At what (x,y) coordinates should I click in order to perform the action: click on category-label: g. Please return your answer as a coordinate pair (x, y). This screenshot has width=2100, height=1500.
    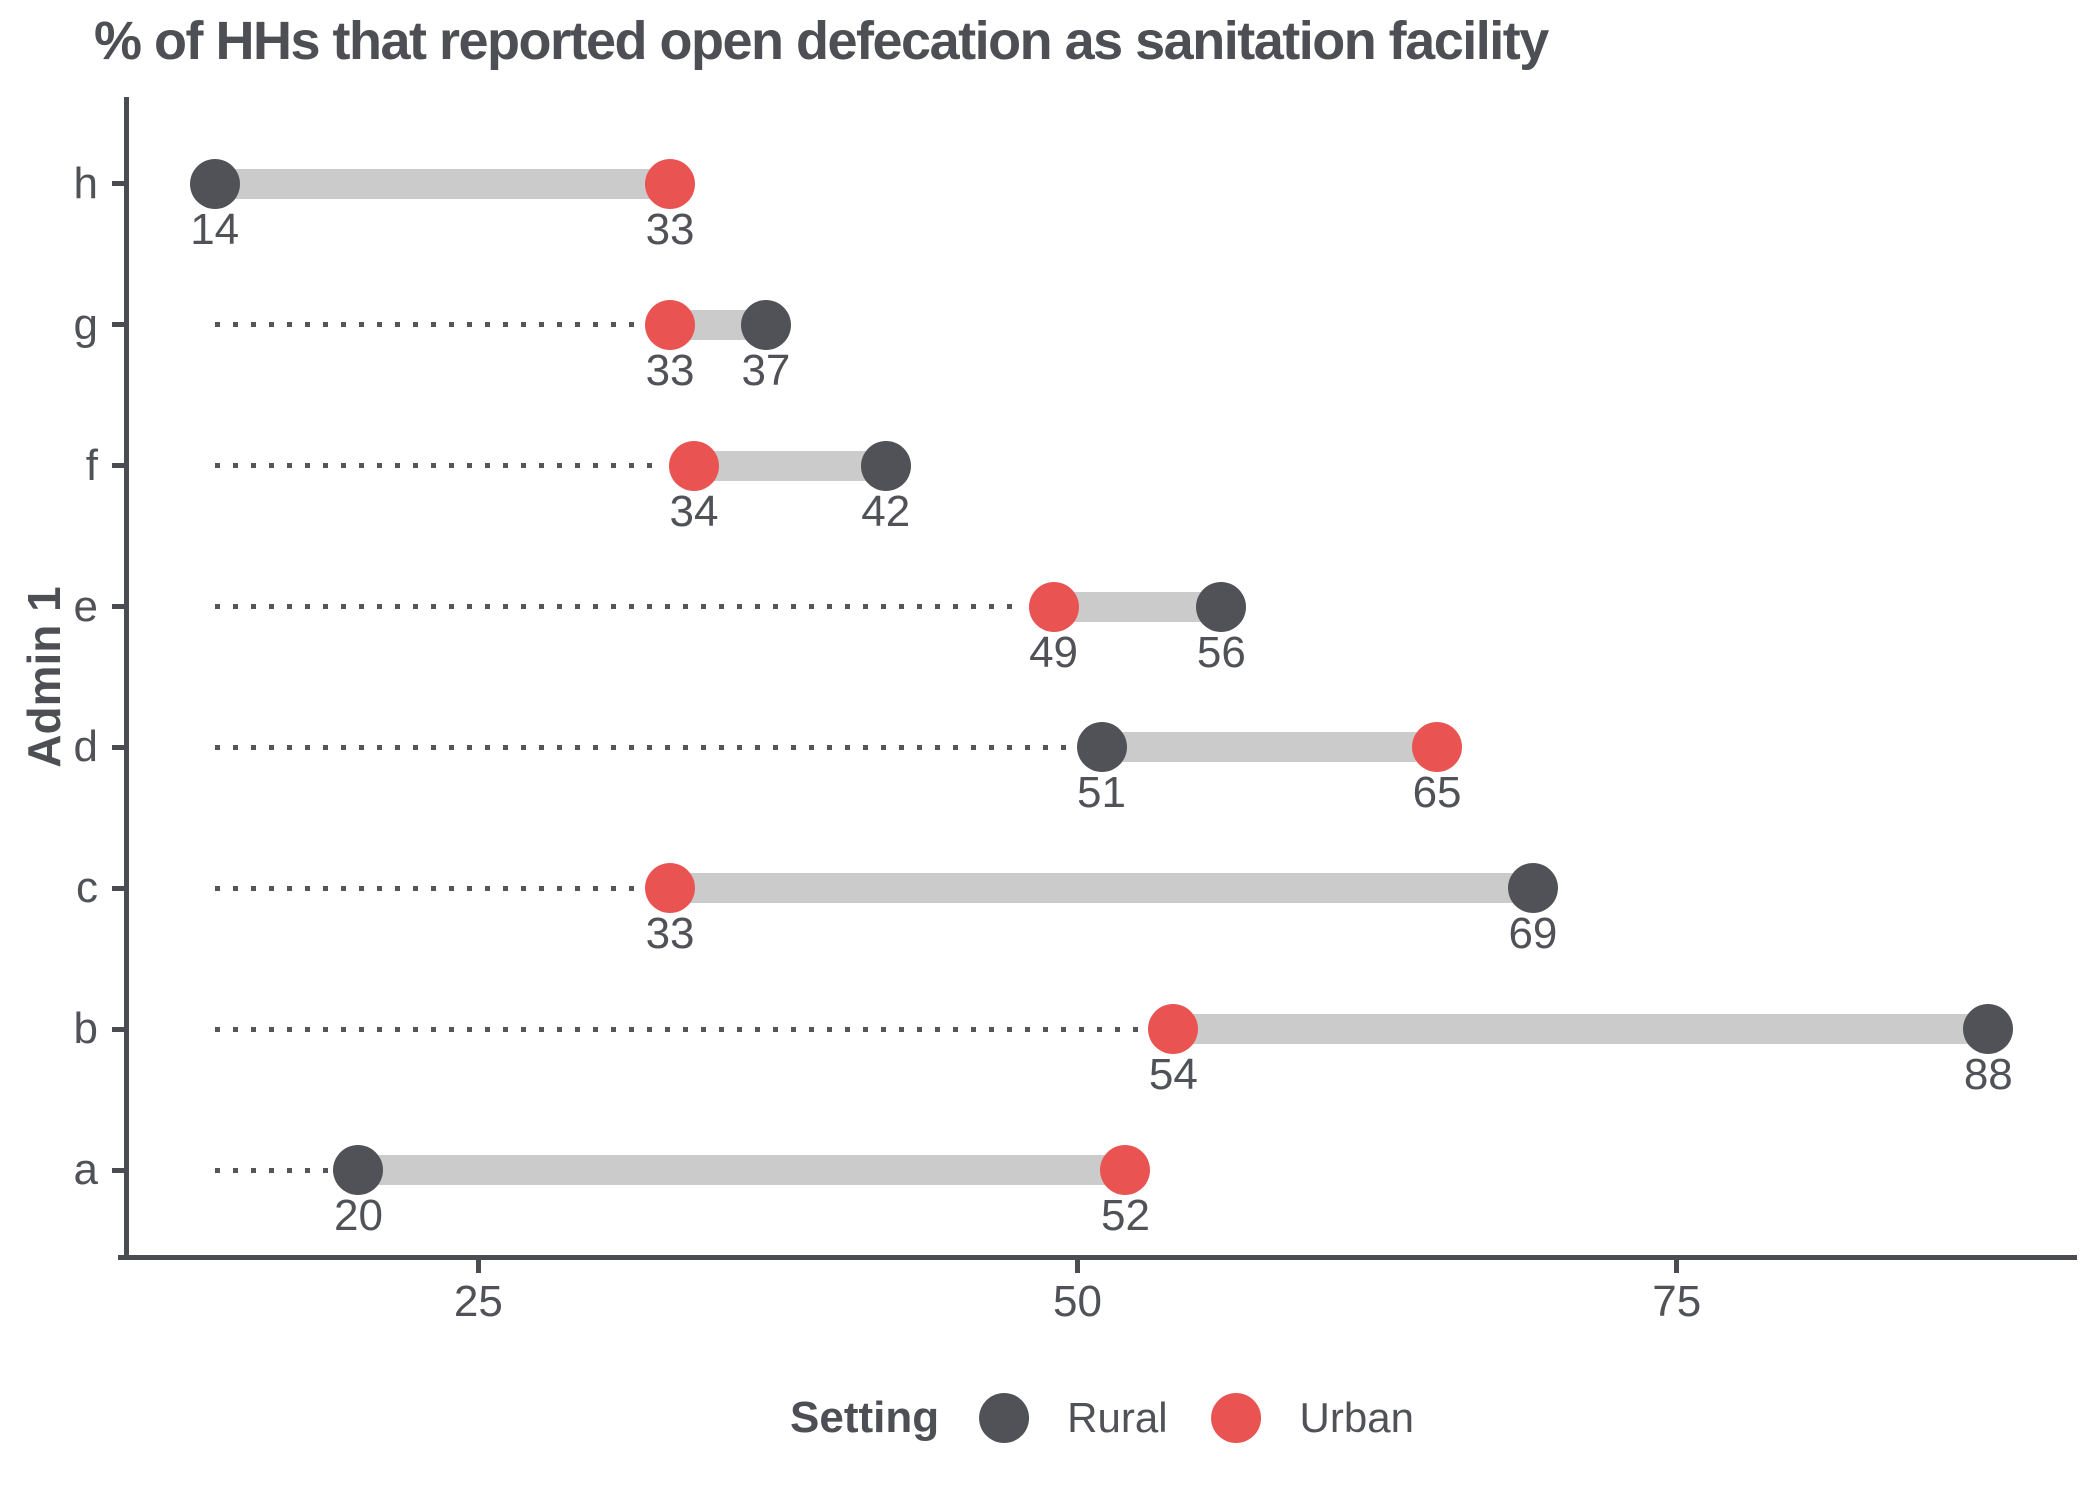
    Looking at the image, I should click on (85, 324).